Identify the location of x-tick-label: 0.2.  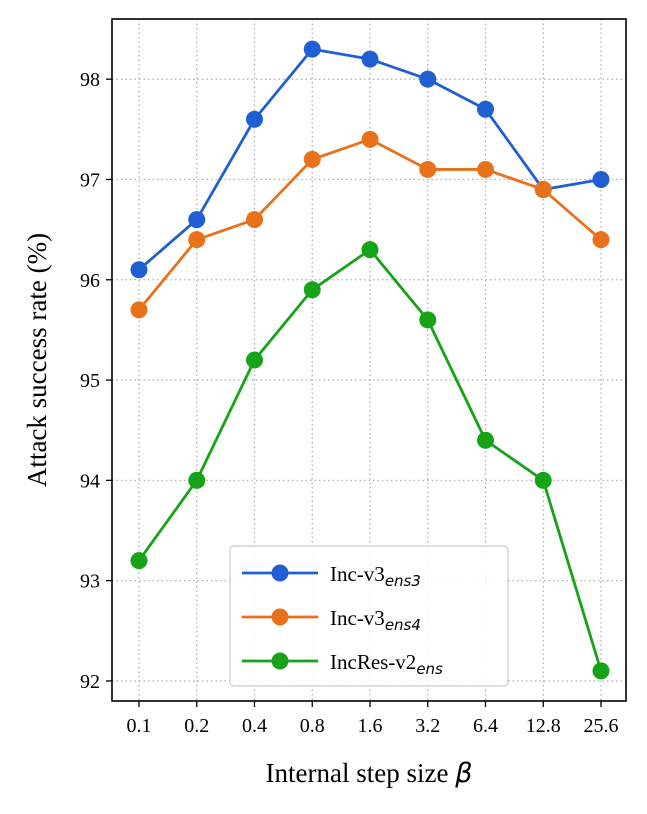
(196, 726).